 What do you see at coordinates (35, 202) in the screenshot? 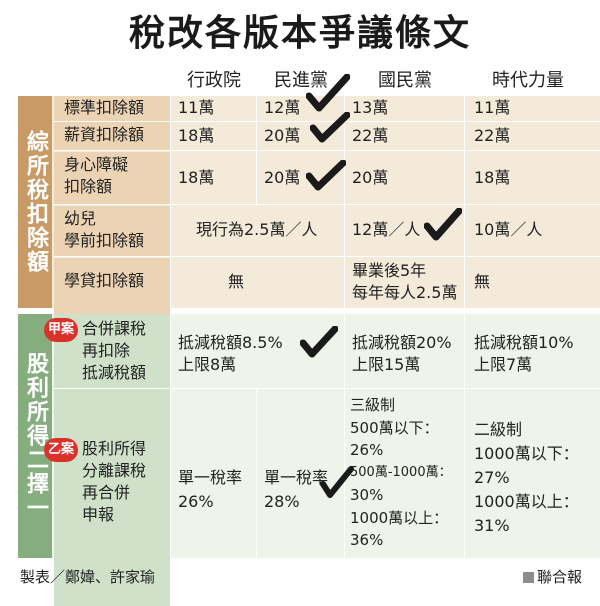
I see `section-label-deductions: 綜所稅扣除額` at bounding box center [35, 202].